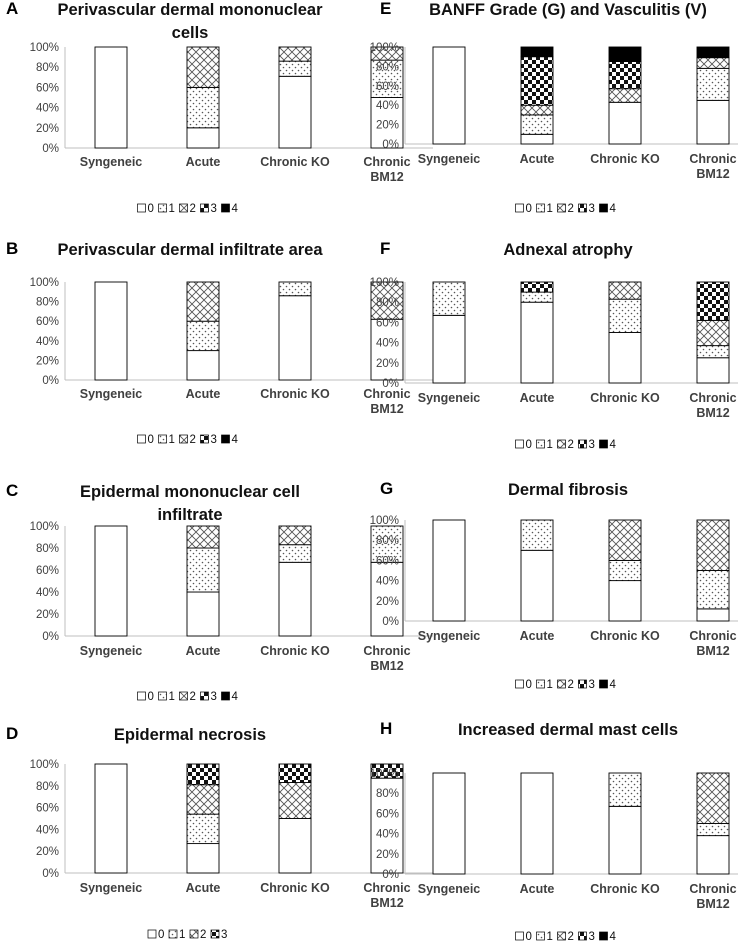 The width and height of the screenshot is (738, 949). Describe the element at coordinates (190, 250) in the screenshot. I see `chart-title: Perivascular dermal infiltrate area` at that location.